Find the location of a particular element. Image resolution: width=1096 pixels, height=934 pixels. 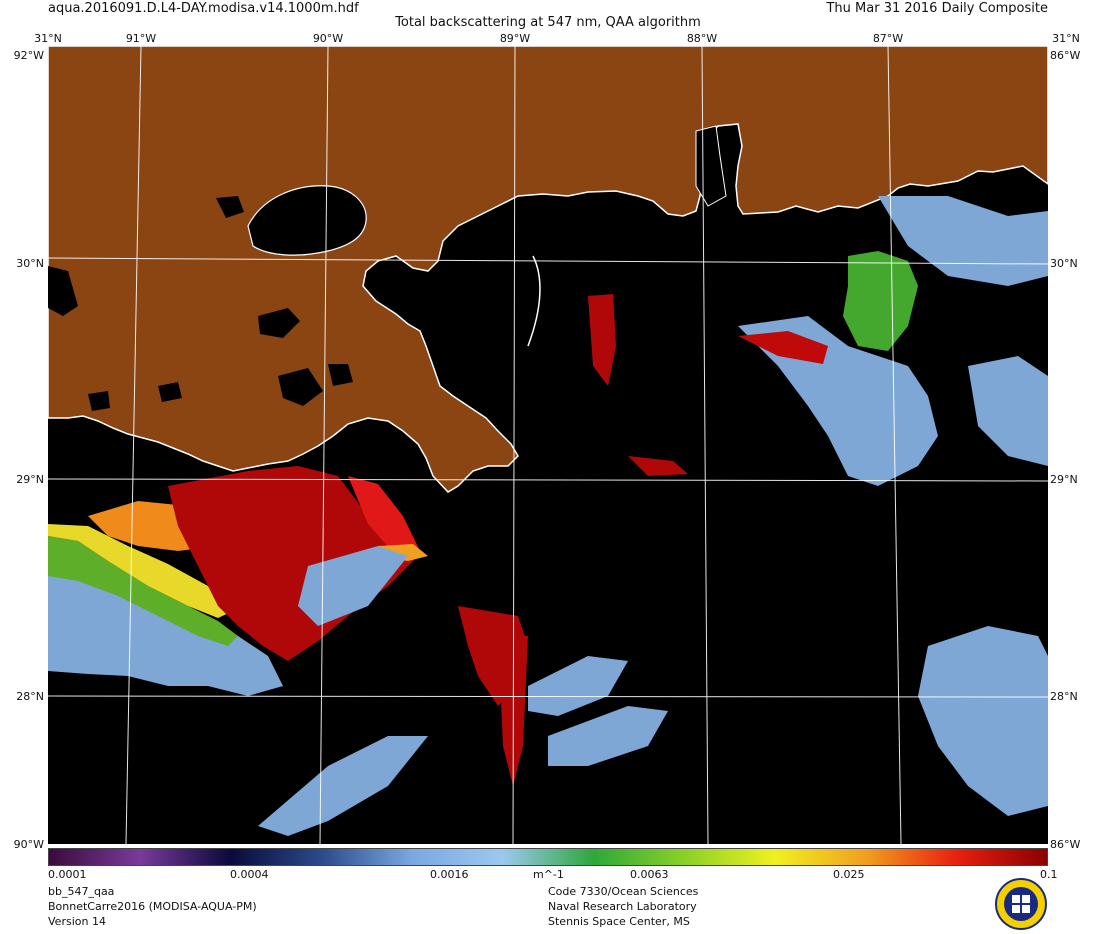

colorbar-units: m^-1 is located at coordinates (548, 874).